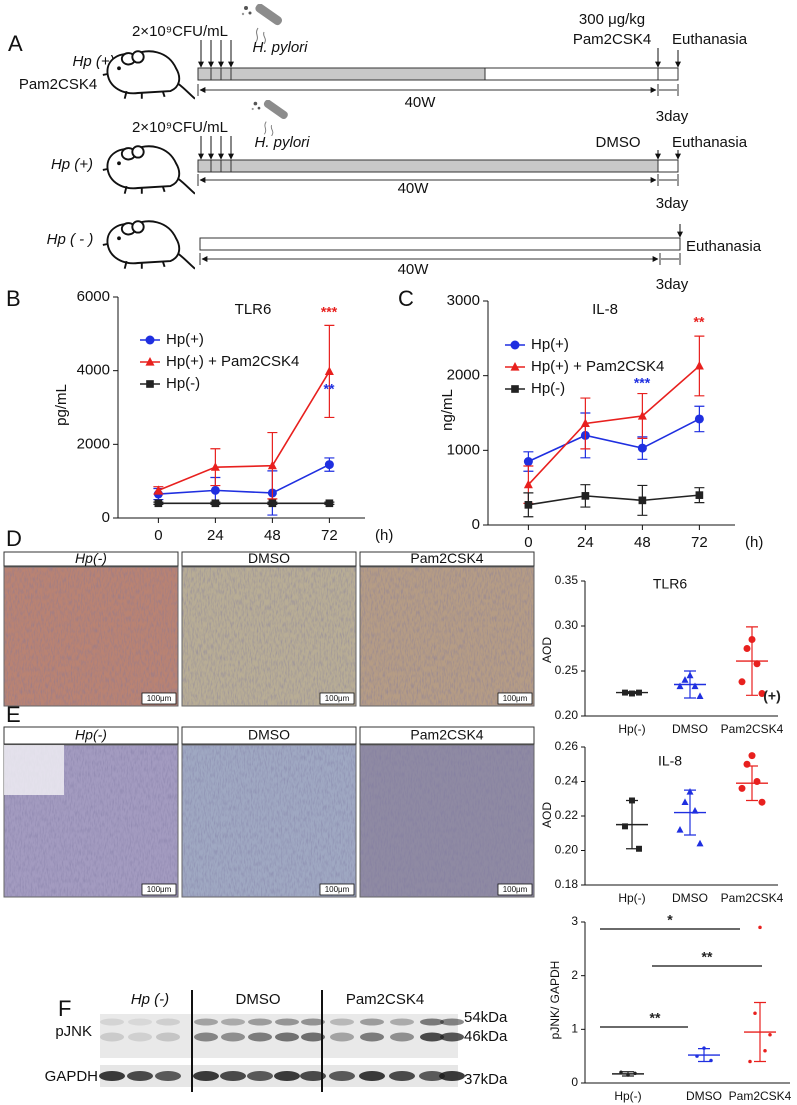  Describe the element at coordinates (724, 246) in the screenshot. I see `endpoint: Euthanasia` at that location.